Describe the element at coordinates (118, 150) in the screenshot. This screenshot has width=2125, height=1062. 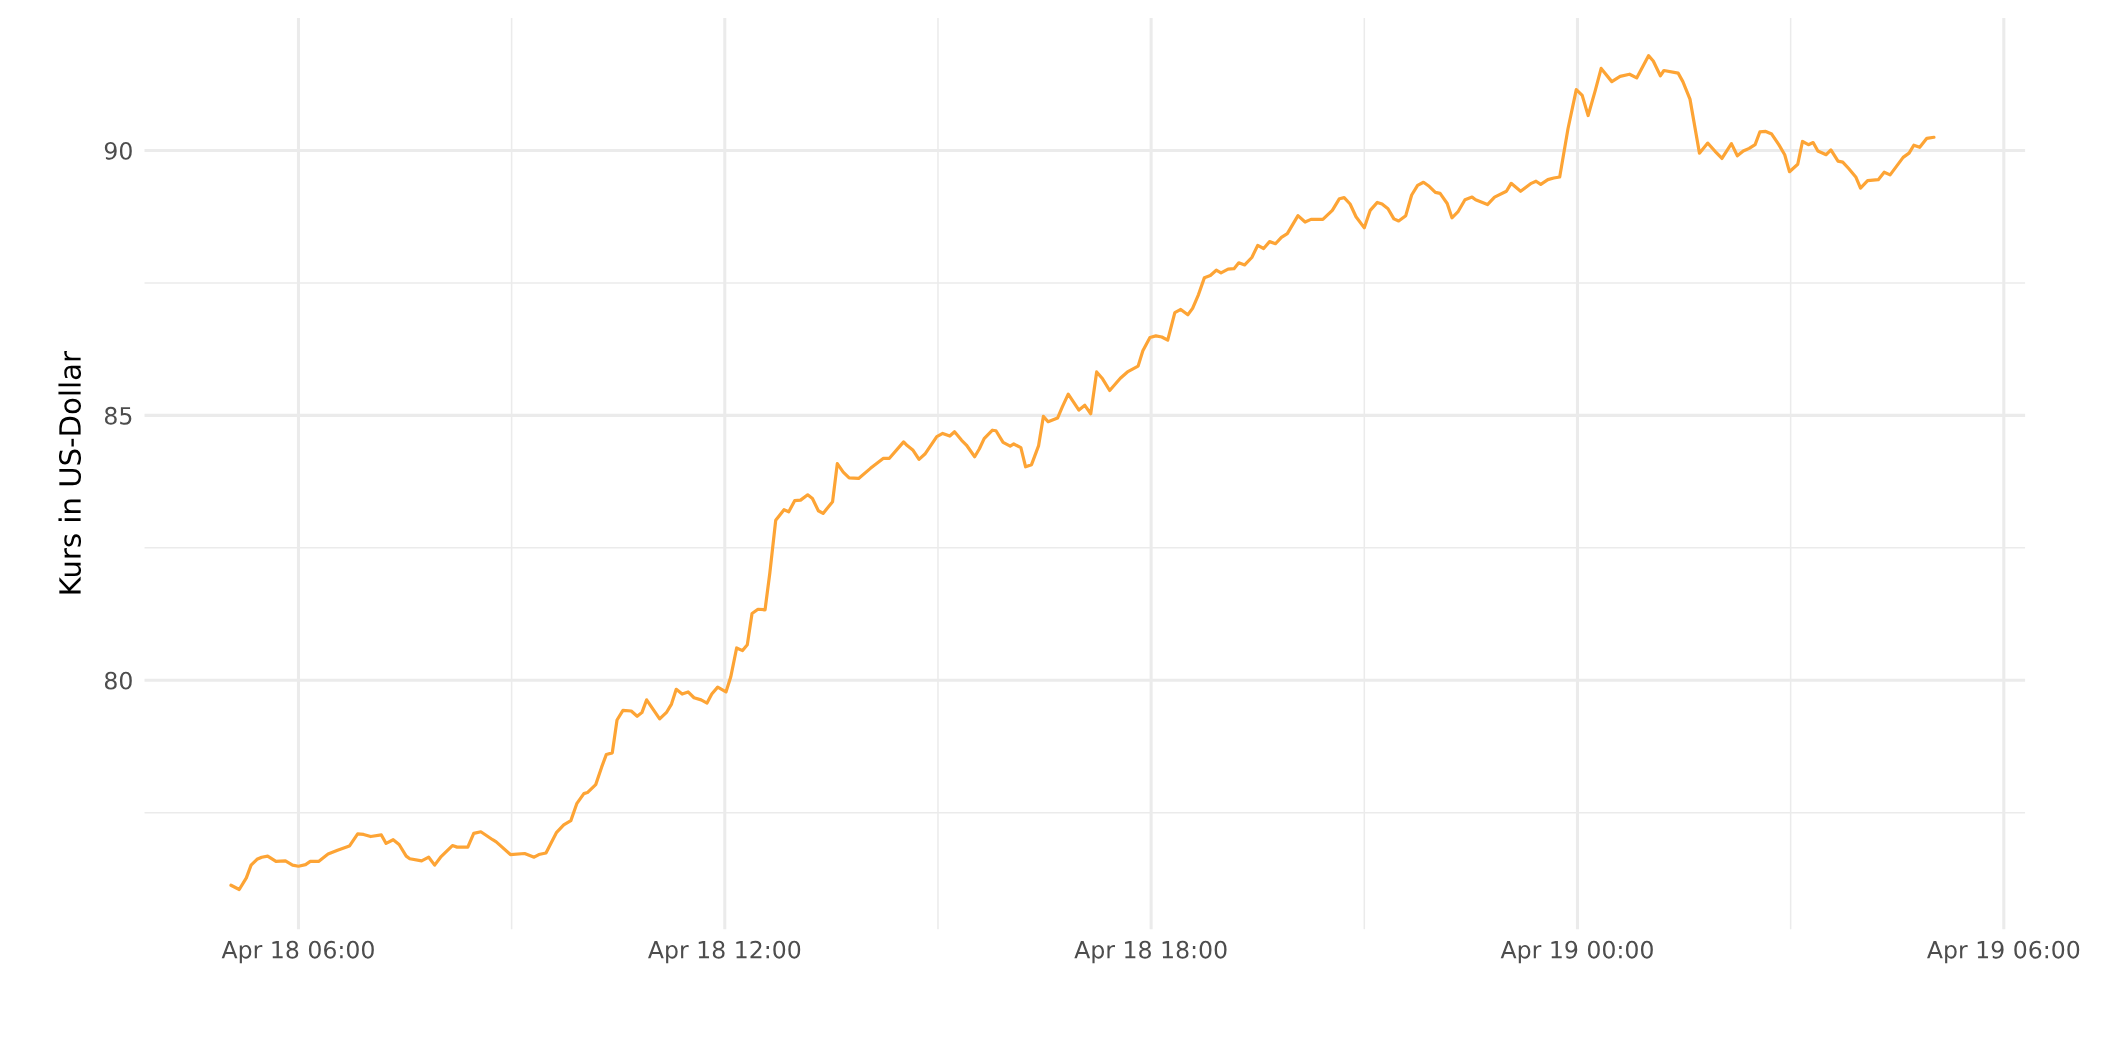
I see `y-tick-label: 90` at that location.